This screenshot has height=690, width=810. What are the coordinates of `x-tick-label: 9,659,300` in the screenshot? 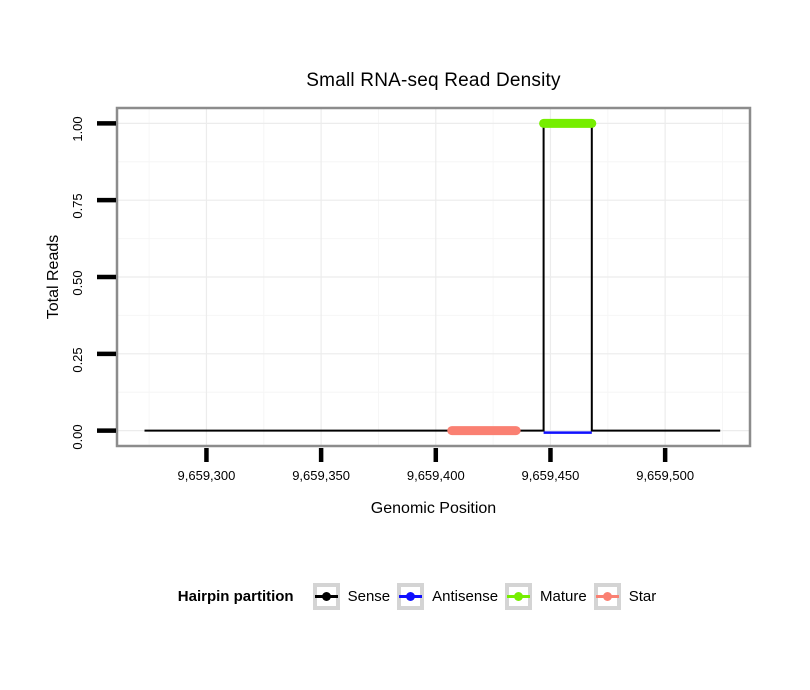 It's located at (206, 475).